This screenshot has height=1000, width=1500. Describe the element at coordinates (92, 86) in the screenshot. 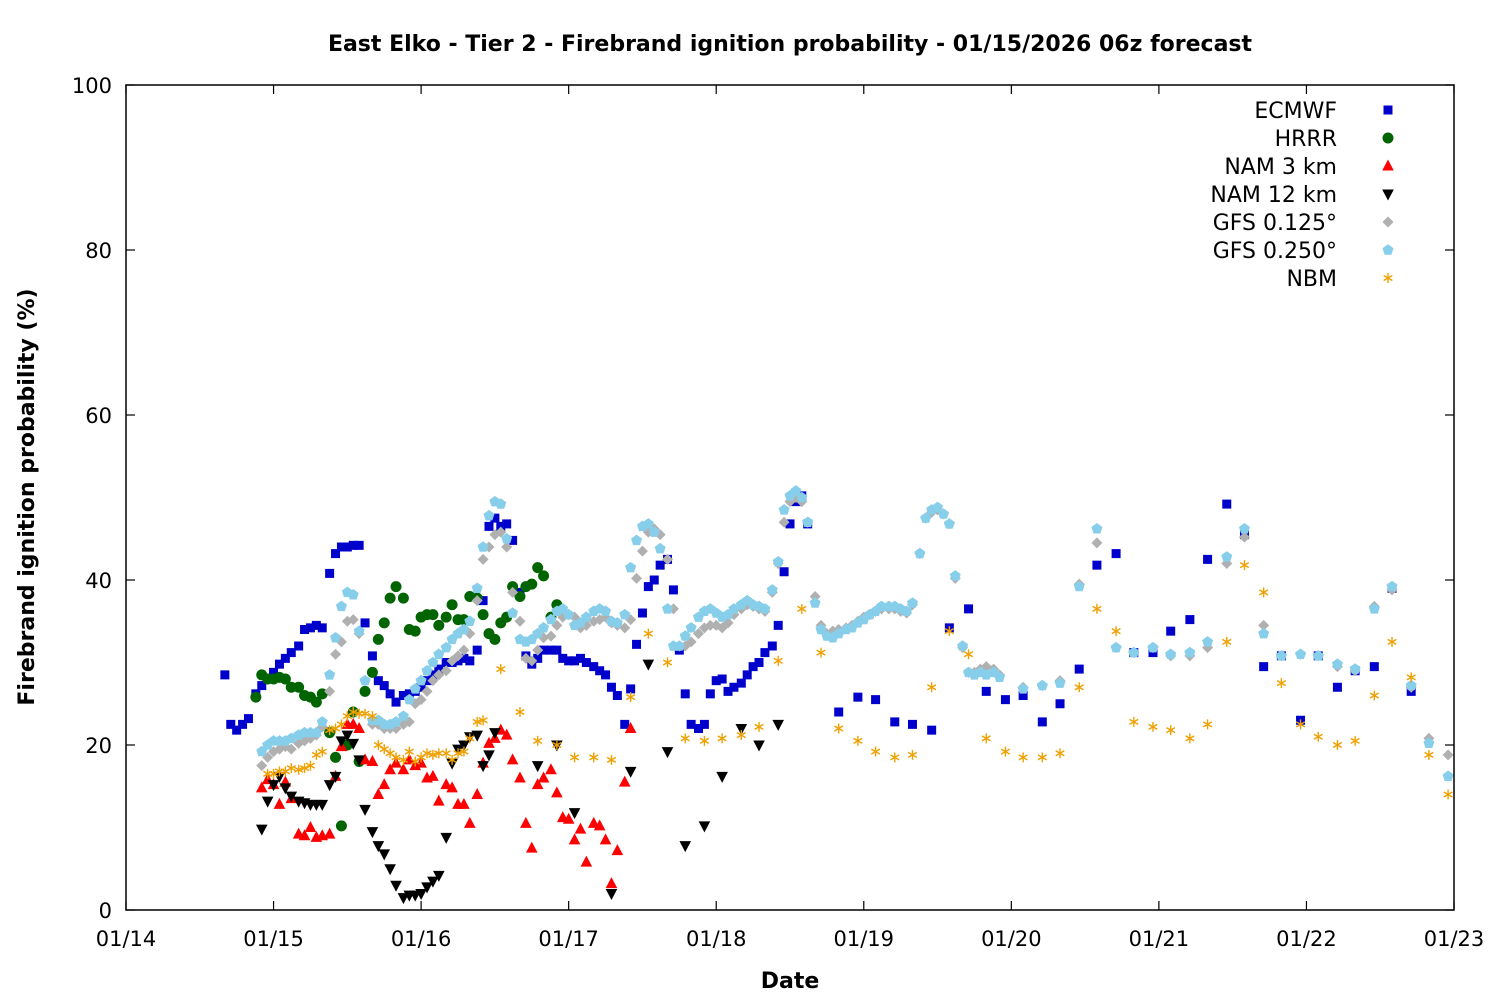

I see `y-tick-label: 100` at that location.